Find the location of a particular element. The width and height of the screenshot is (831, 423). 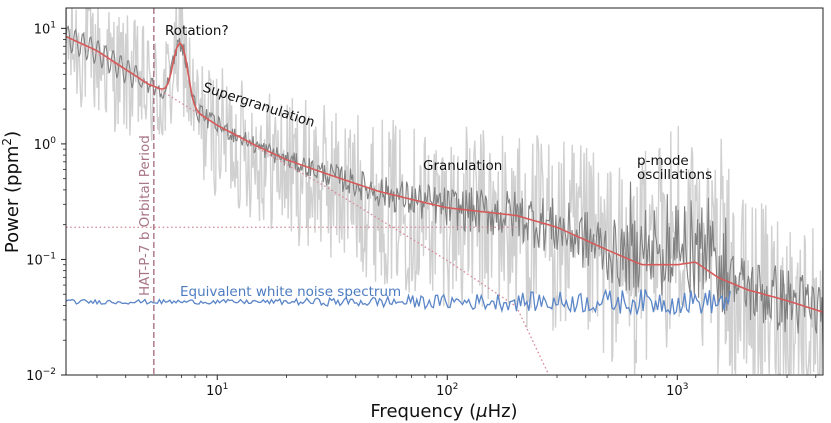

pmode-annotation-line2: oscillations is located at coordinates (674, 175).